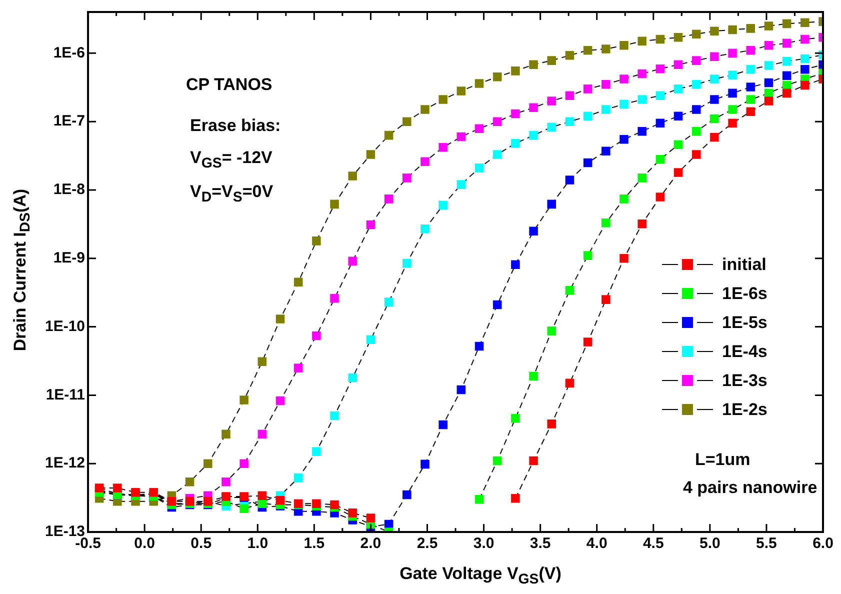 This screenshot has width=841, height=594. I want to click on y-tick-label: 1E-7, so click(69, 121).